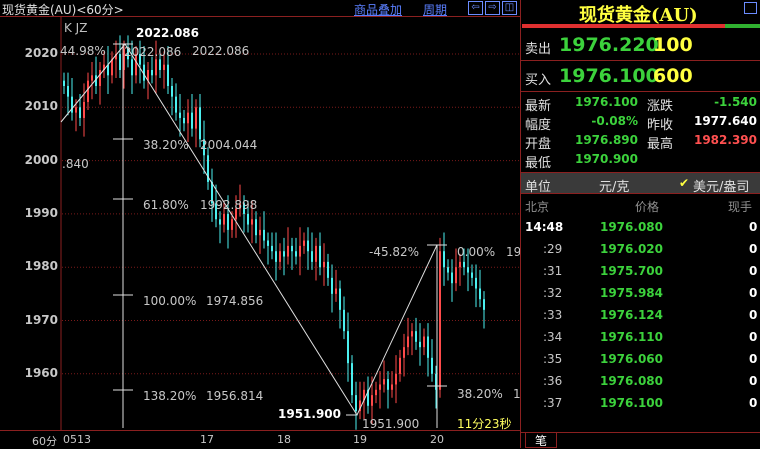  What do you see at coordinates (640, 183) in the screenshot?
I see `unit-bar: 单位 元/克 ✔ 美元/盎司` at bounding box center [640, 183].